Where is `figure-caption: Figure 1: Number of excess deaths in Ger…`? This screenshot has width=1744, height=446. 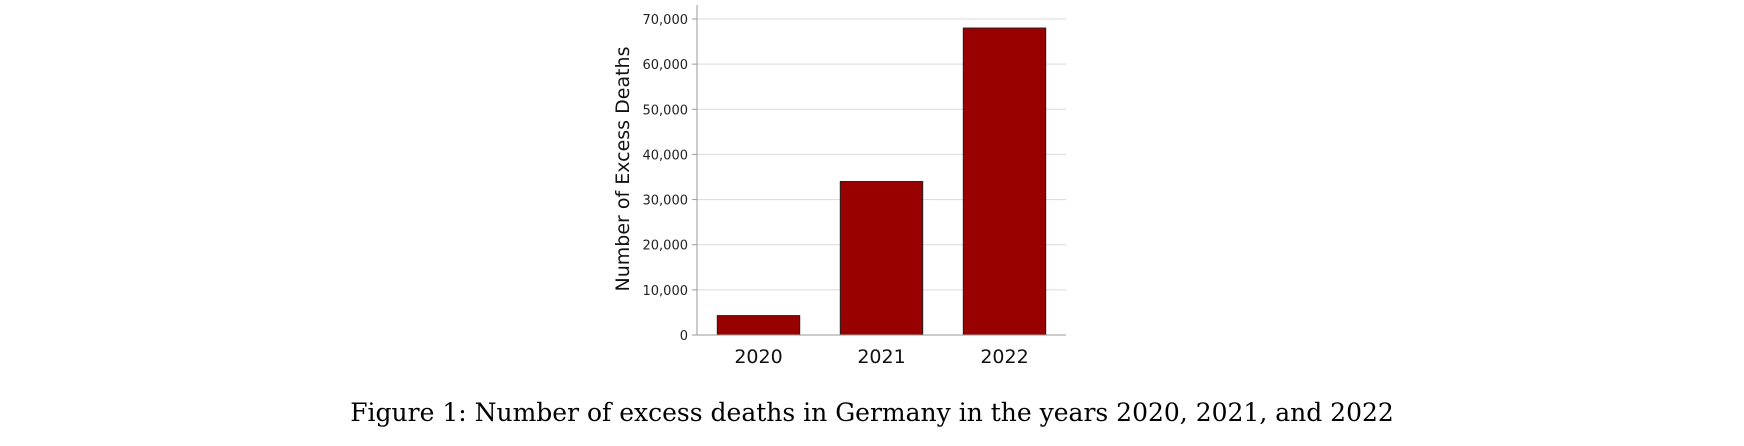
figure-caption: Figure 1: Number of excess deaths in Ger… is located at coordinates (872, 412).